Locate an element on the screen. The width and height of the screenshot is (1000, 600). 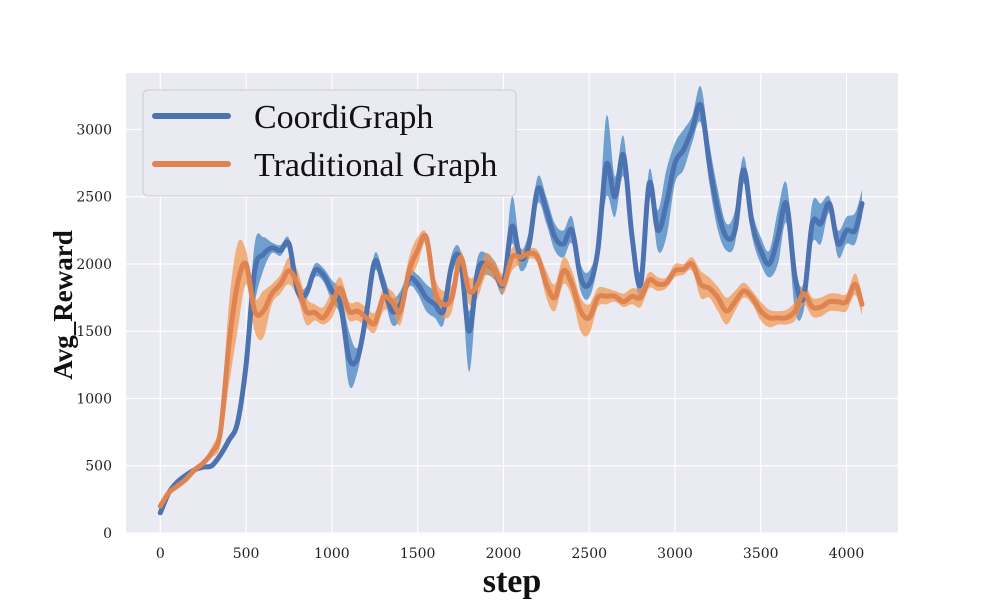
x-axis-title: step is located at coordinates (512, 581).